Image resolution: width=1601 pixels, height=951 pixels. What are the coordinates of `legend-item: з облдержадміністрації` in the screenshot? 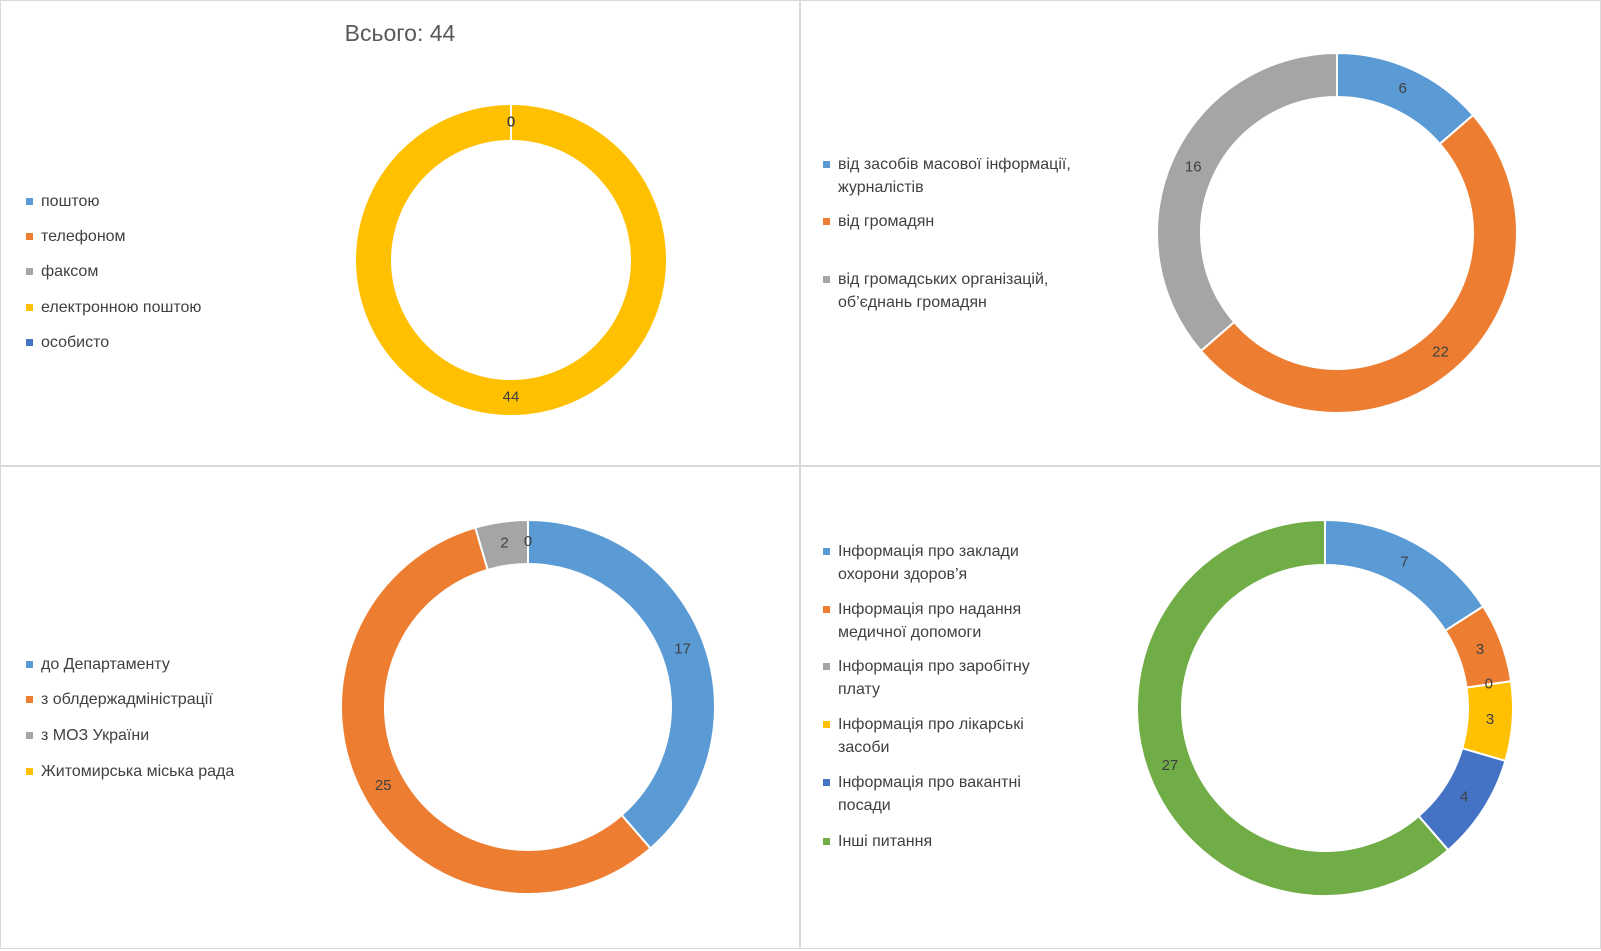 It's located at (156, 699).